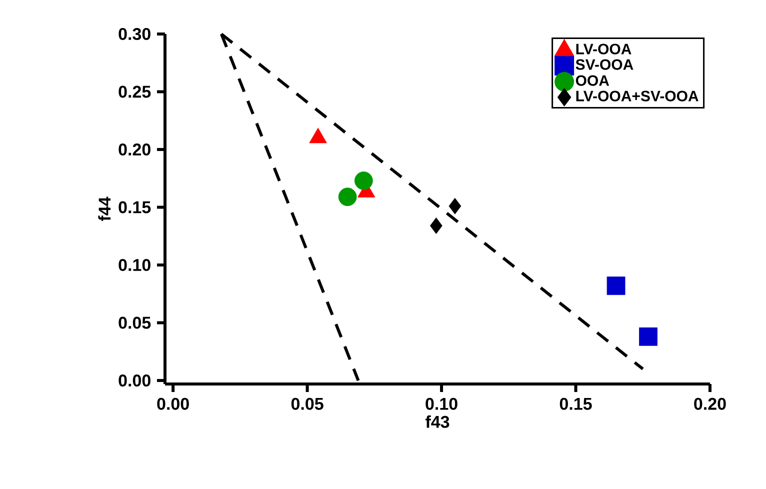  Describe the element at coordinates (134, 265) in the screenshot. I see `y-tick-label: 0.10` at that location.